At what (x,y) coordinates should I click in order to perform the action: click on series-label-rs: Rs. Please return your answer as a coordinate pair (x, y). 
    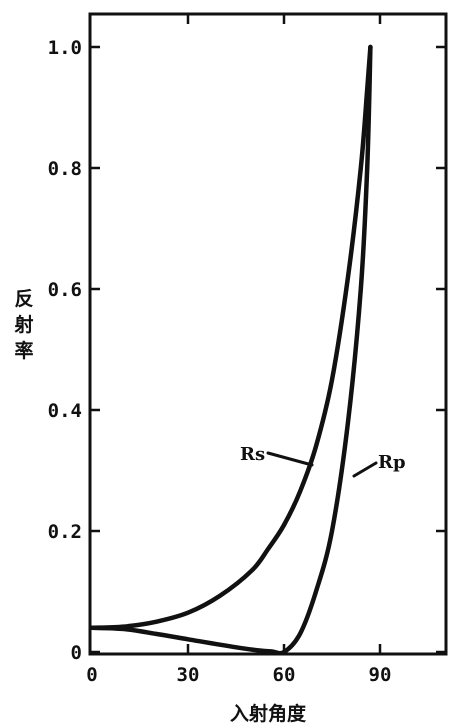
    Looking at the image, I should click on (252, 454).